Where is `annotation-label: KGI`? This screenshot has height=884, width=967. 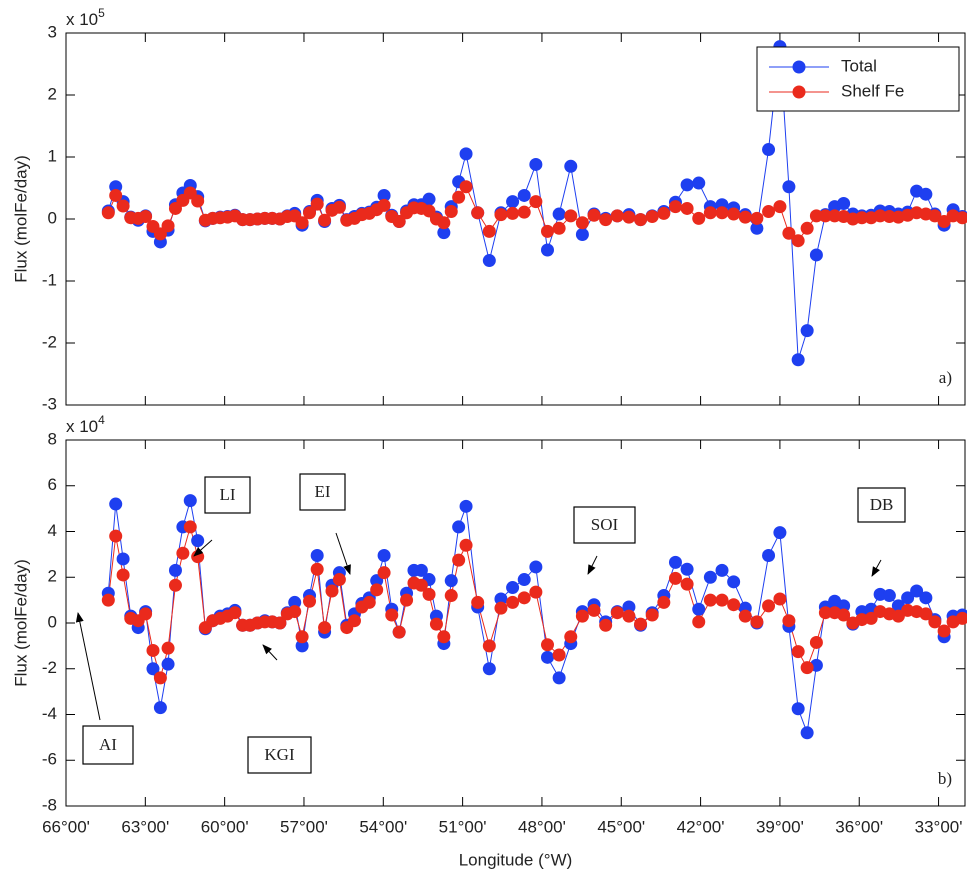 annotation-label: KGI is located at coordinates (279, 754).